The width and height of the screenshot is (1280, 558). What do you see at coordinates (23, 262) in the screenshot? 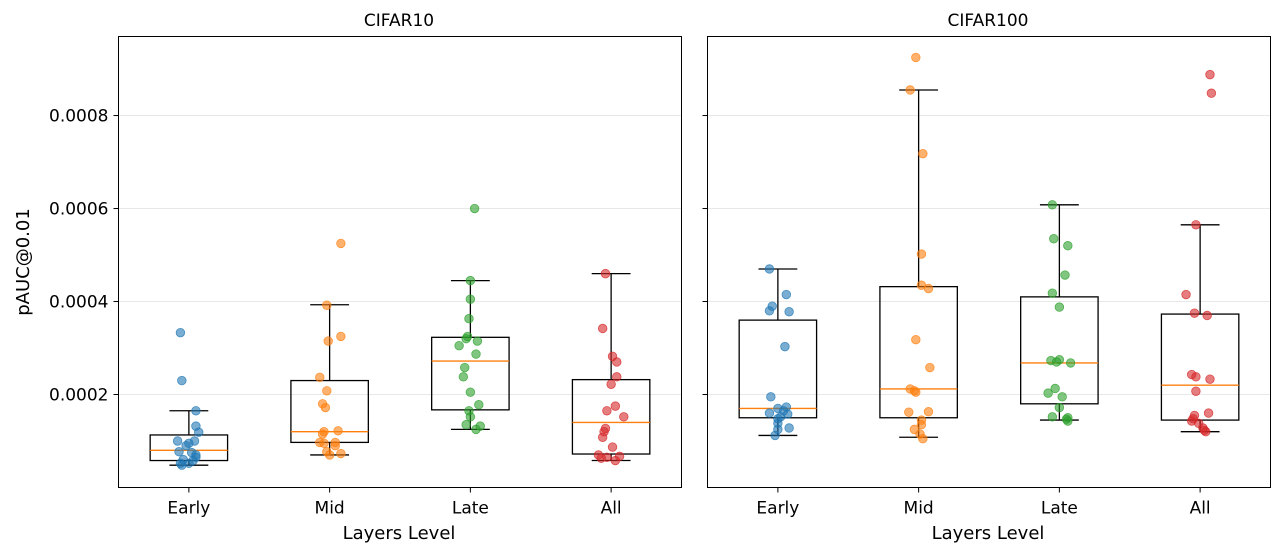
I see `y-axis-label: pAUC@0.01` at bounding box center [23, 262].